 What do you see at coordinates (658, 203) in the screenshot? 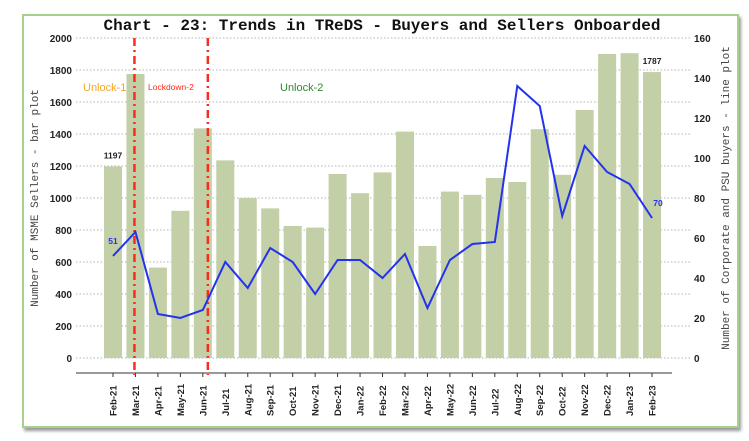
I see `data-label: 70` at bounding box center [658, 203].